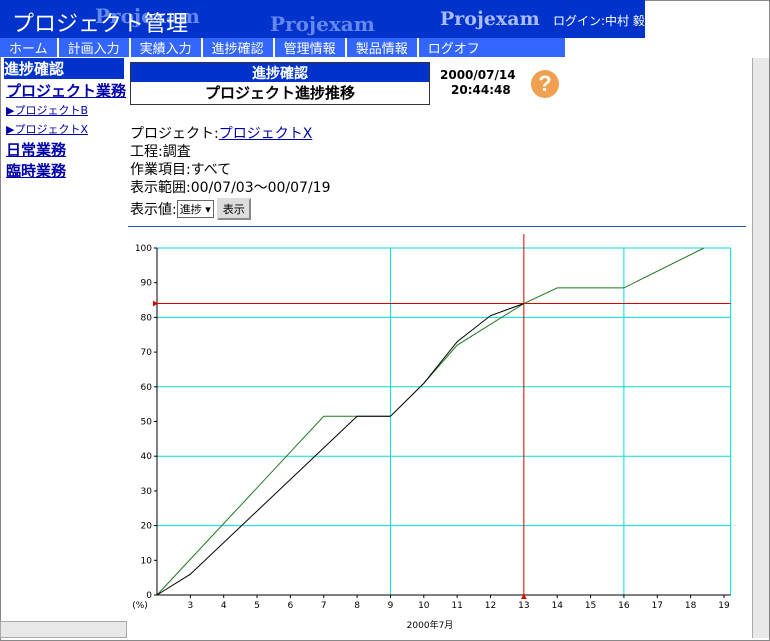  What do you see at coordinates (430, 625) in the screenshot?
I see `x-axis-title: 2000年7月` at bounding box center [430, 625].